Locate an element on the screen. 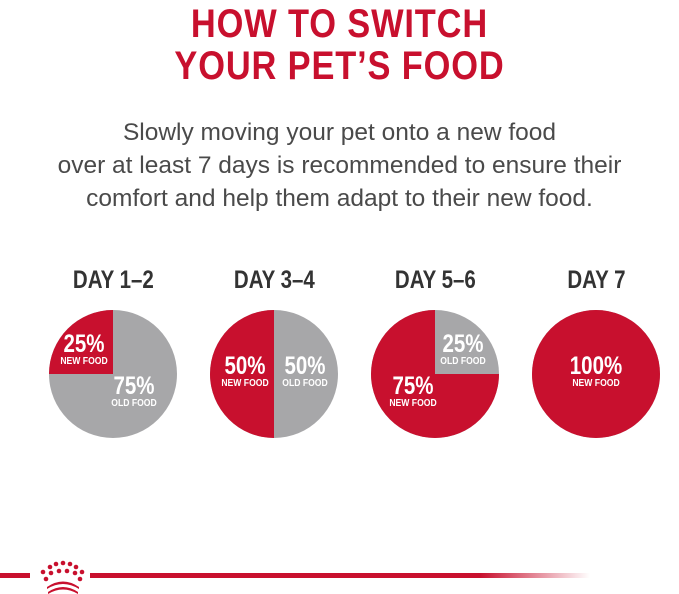  title-line-1: HOW TO SWITCH is located at coordinates (339, 24).